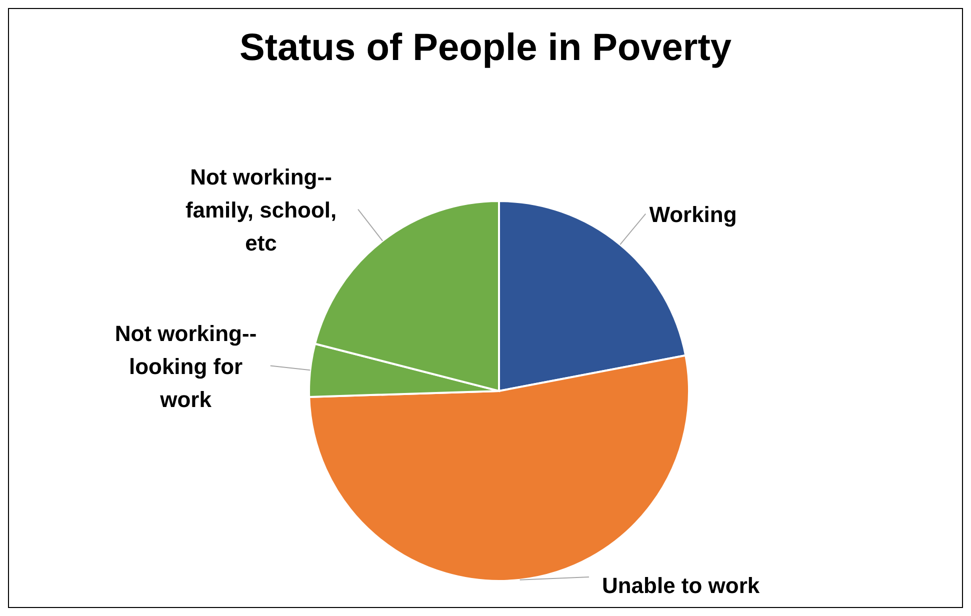  I want to click on chart-title: Status of People in Poverty, so click(485, 48).